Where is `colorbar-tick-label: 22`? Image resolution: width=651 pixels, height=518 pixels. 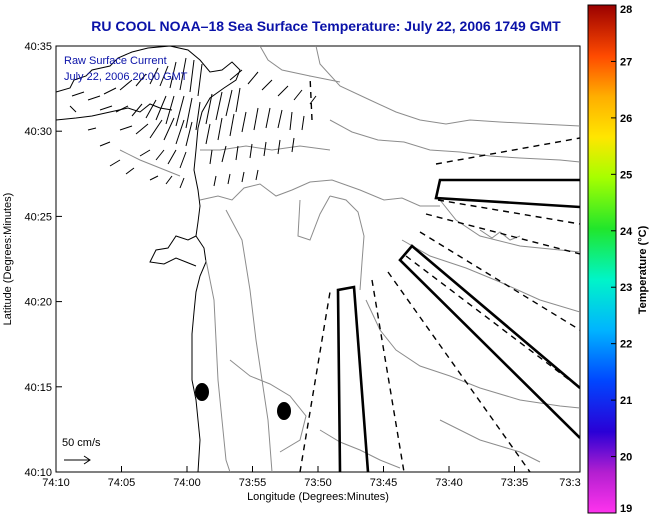 colorbar-tick-label: 22 is located at coordinates (626, 345).